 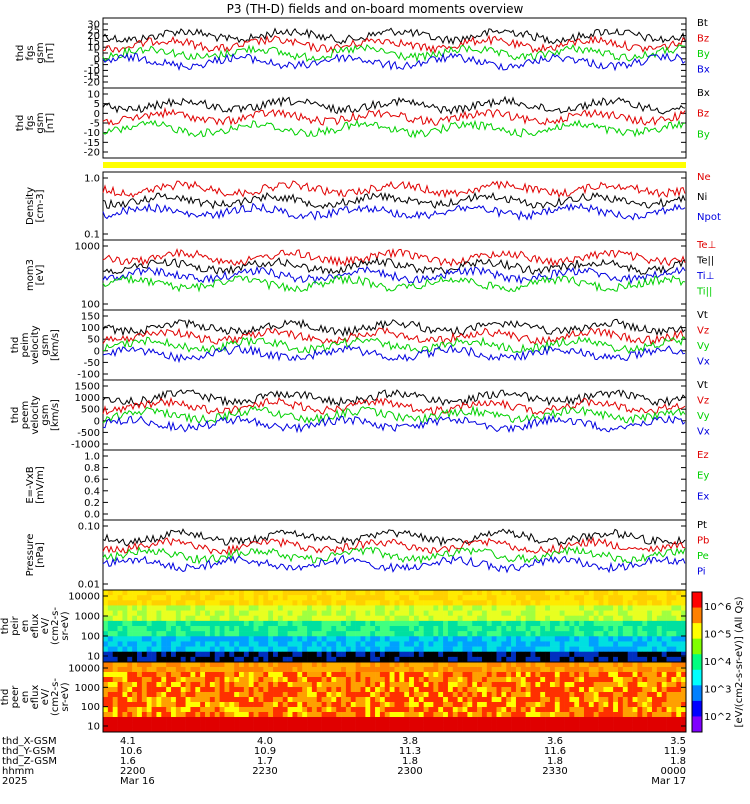 I want to click on x-tick-label: 3.8, so click(x=410, y=741).